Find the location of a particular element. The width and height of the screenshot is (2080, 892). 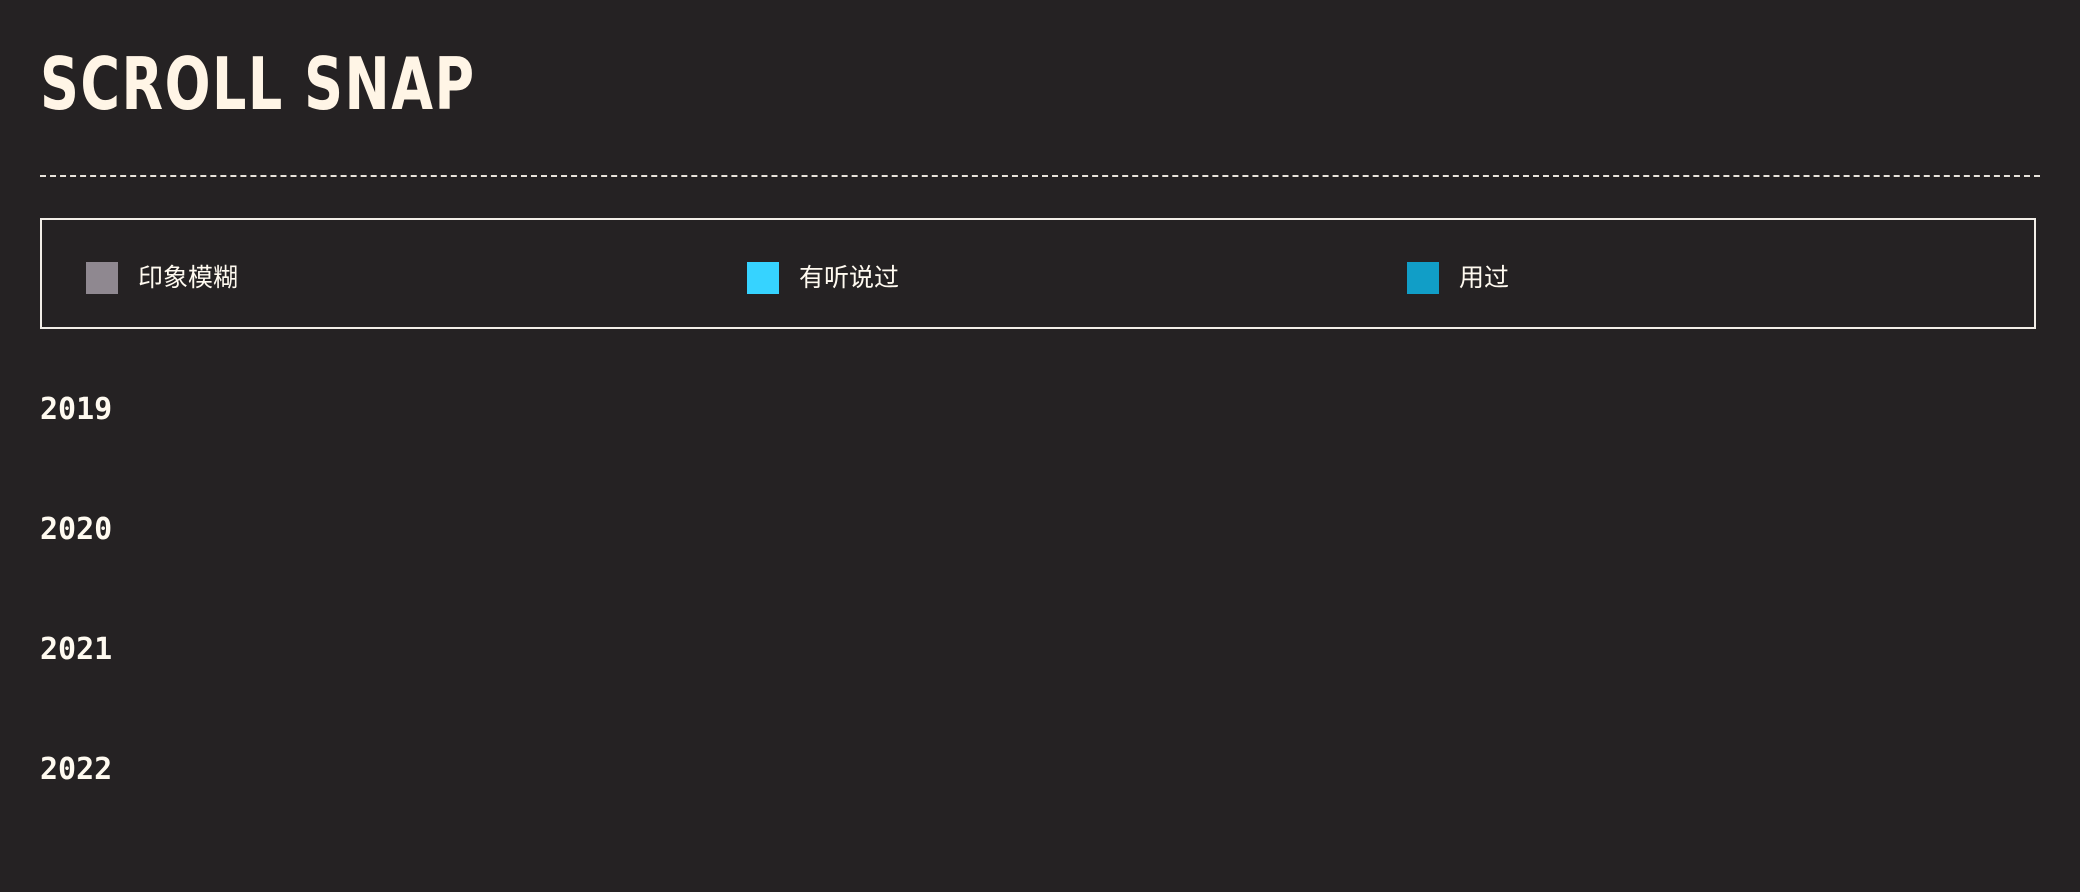

legend-item-heard-of: 有听说过 is located at coordinates (823, 278).